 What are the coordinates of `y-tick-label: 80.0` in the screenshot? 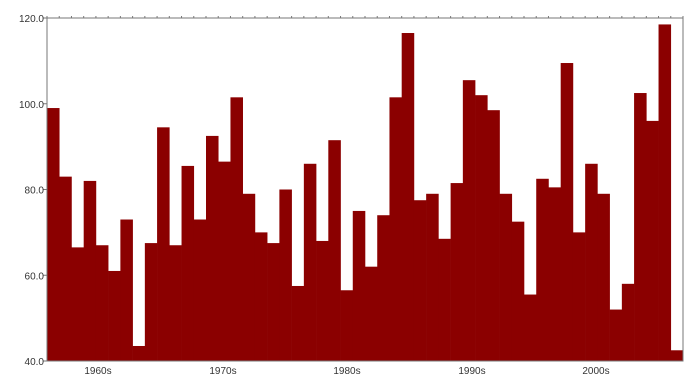 It's located at (35, 191).